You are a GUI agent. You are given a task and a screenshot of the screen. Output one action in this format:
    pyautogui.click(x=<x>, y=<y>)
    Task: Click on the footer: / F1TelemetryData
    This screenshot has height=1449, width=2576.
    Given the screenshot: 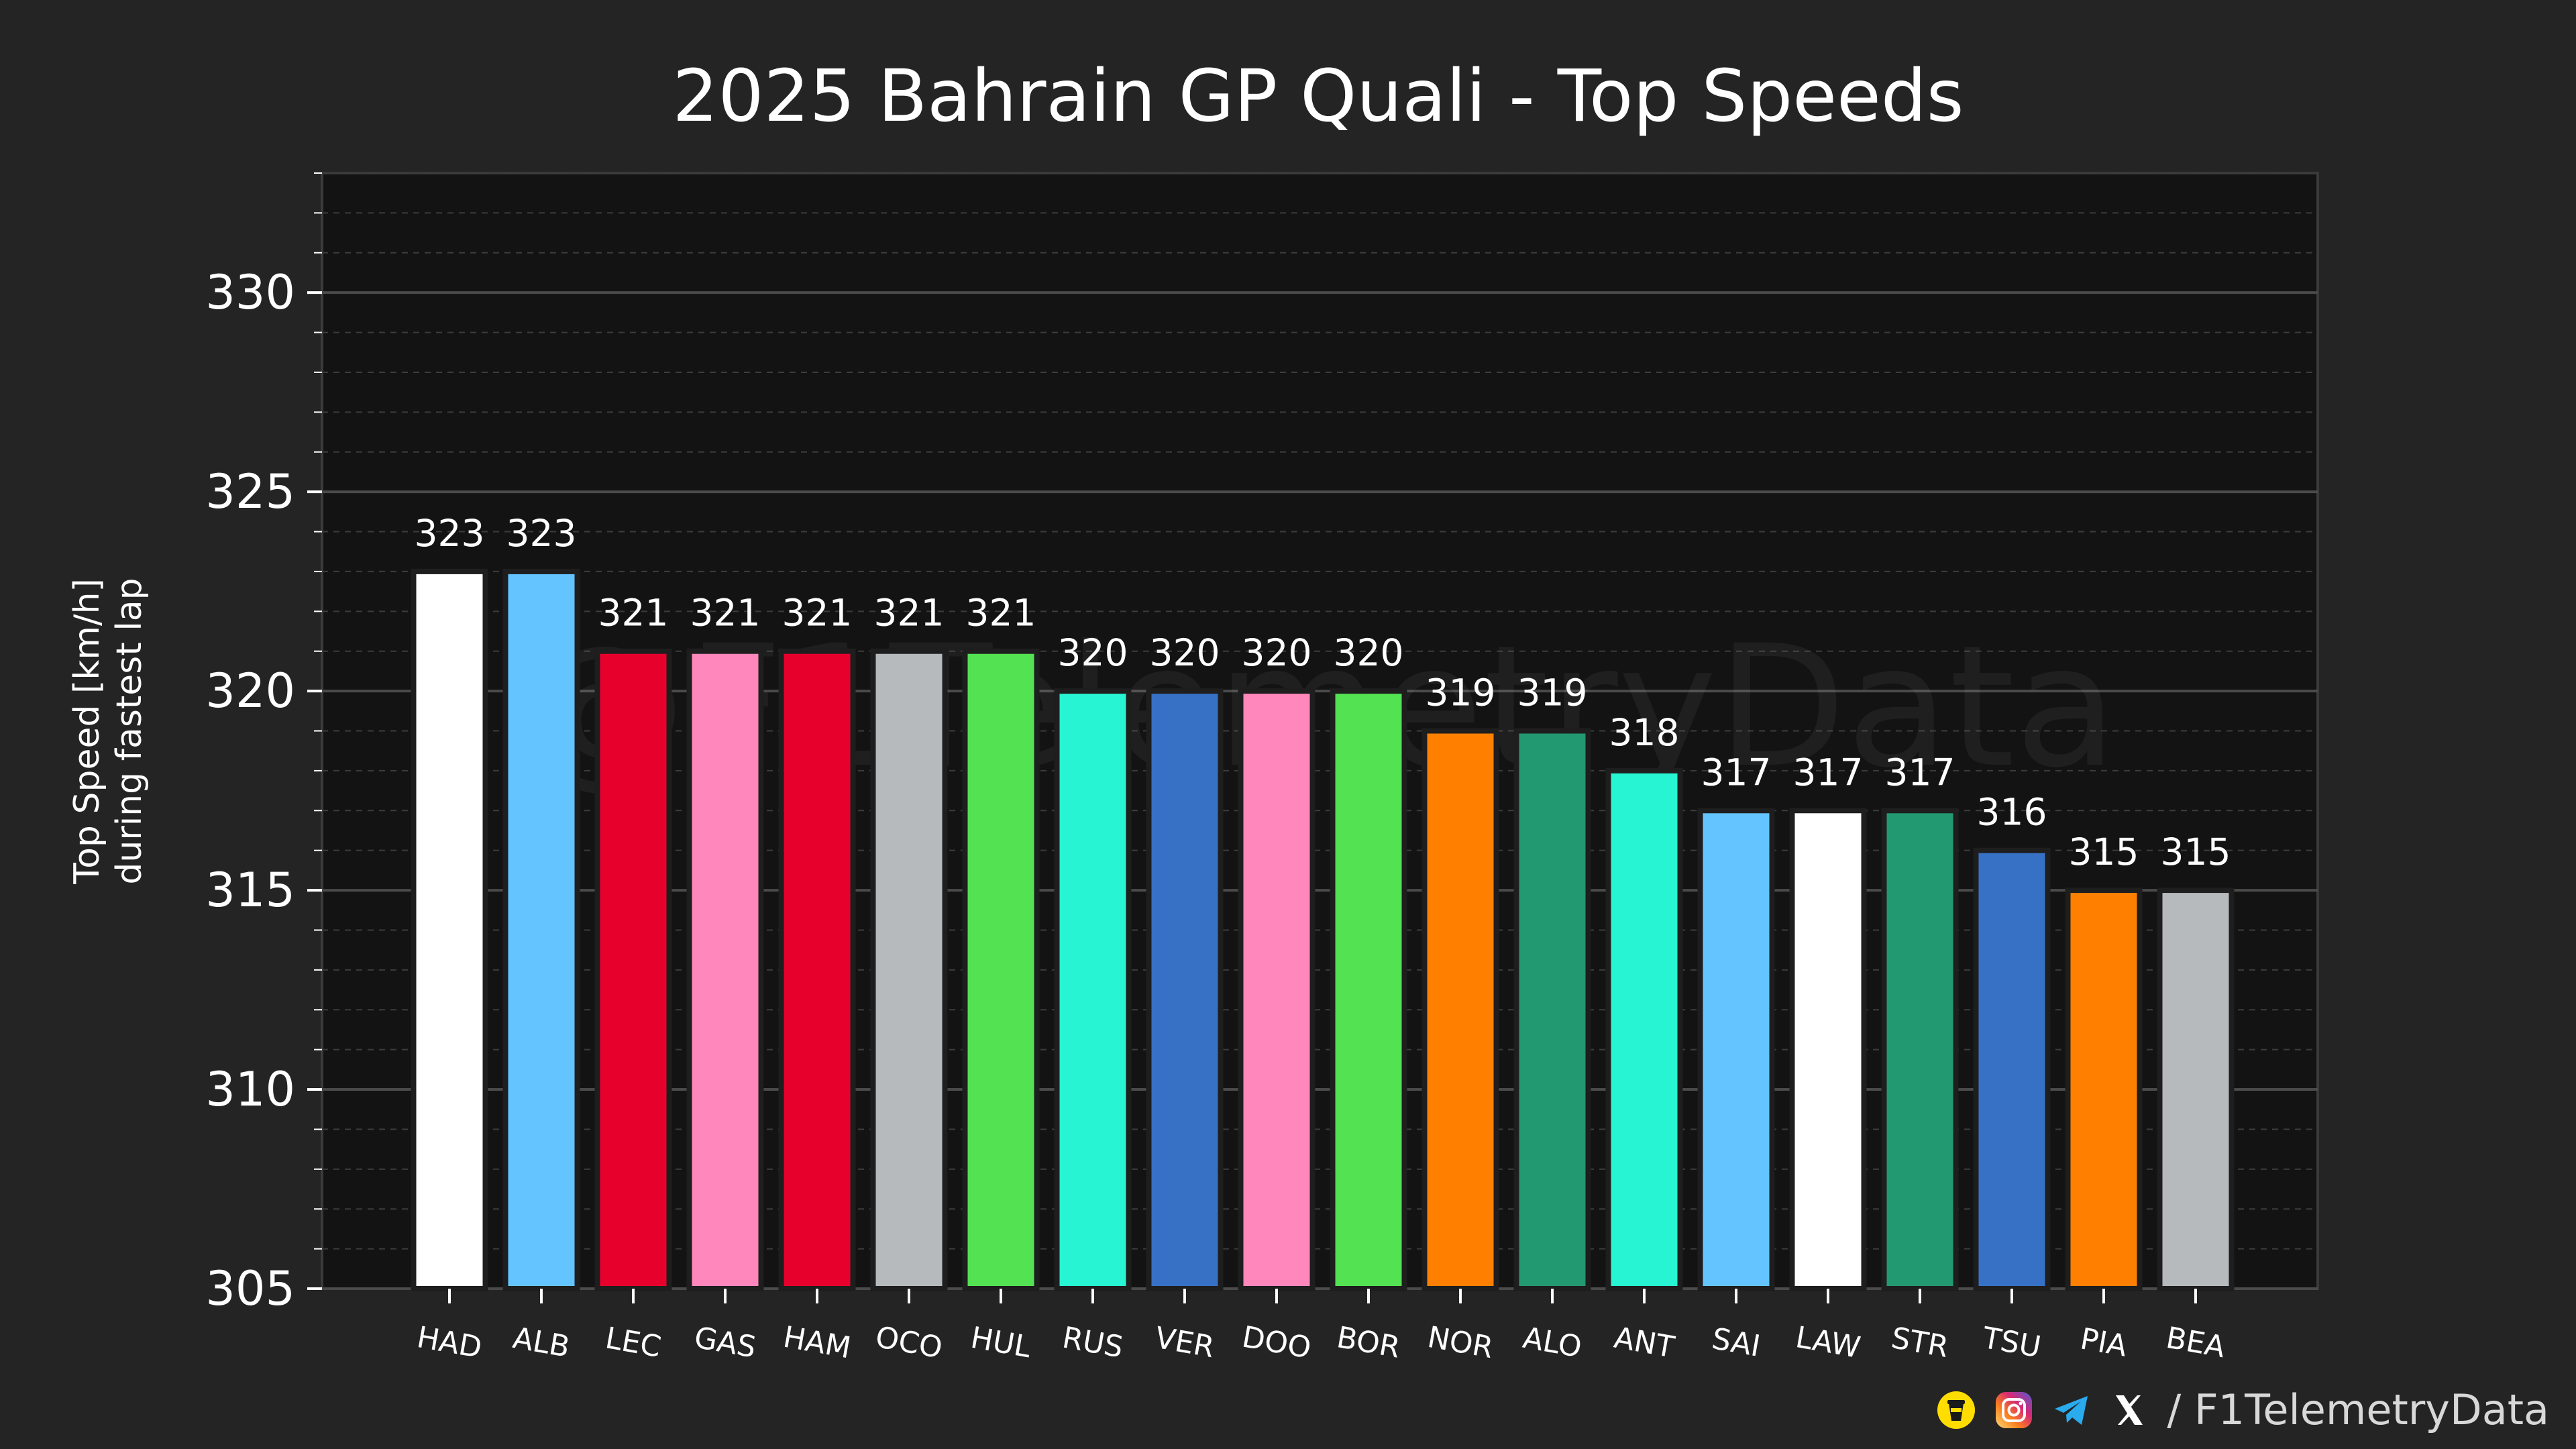 What is the action you would take?
    pyautogui.click(x=2242, y=1409)
    